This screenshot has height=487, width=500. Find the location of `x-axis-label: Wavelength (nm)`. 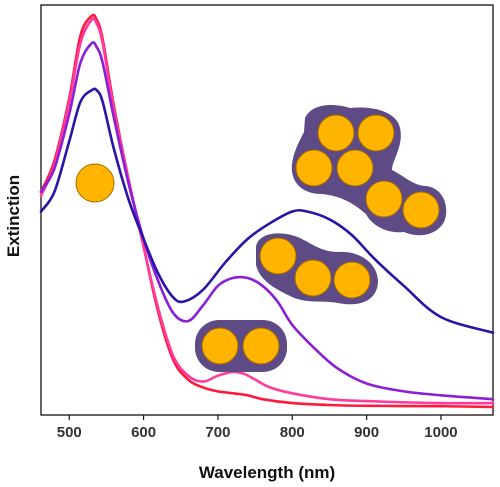

x-axis-label: Wavelength (nm) is located at coordinates (267, 472).